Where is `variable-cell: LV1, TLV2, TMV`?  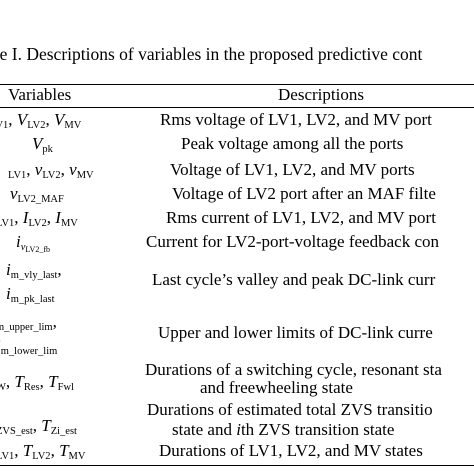
variable-cell: LV1, TLV2, TMV is located at coordinates (43, 451).